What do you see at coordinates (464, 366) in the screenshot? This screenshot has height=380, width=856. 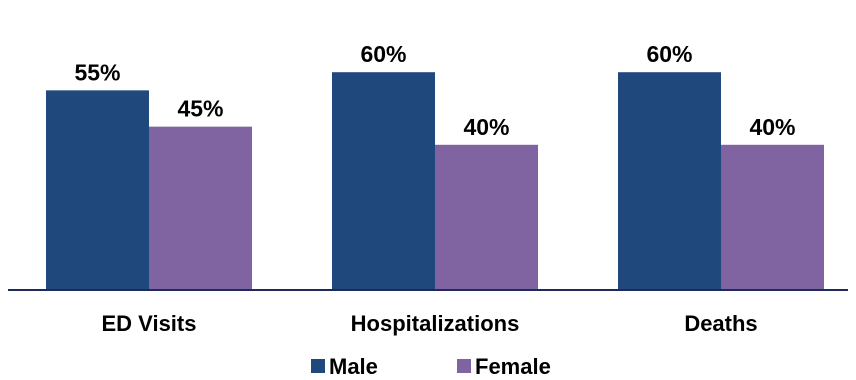 I see `legend-swatch-female` at bounding box center [464, 366].